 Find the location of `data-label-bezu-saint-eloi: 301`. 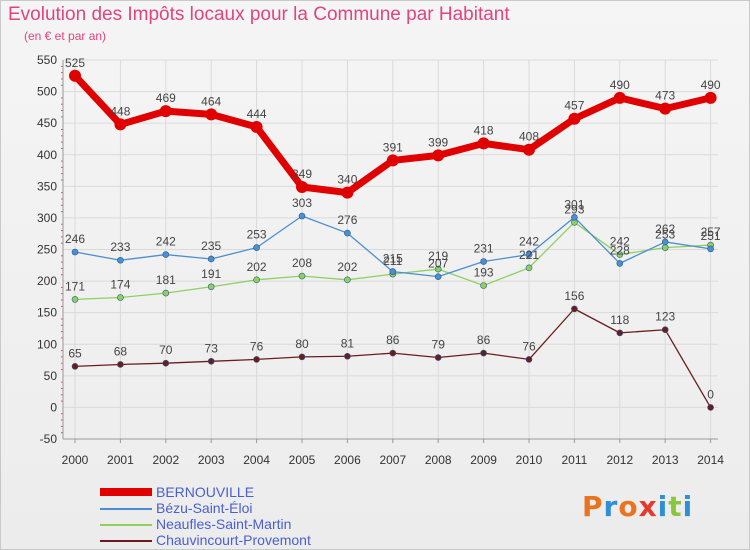

data-label-bezu-saint-eloi: 301 is located at coordinates (574, 204).